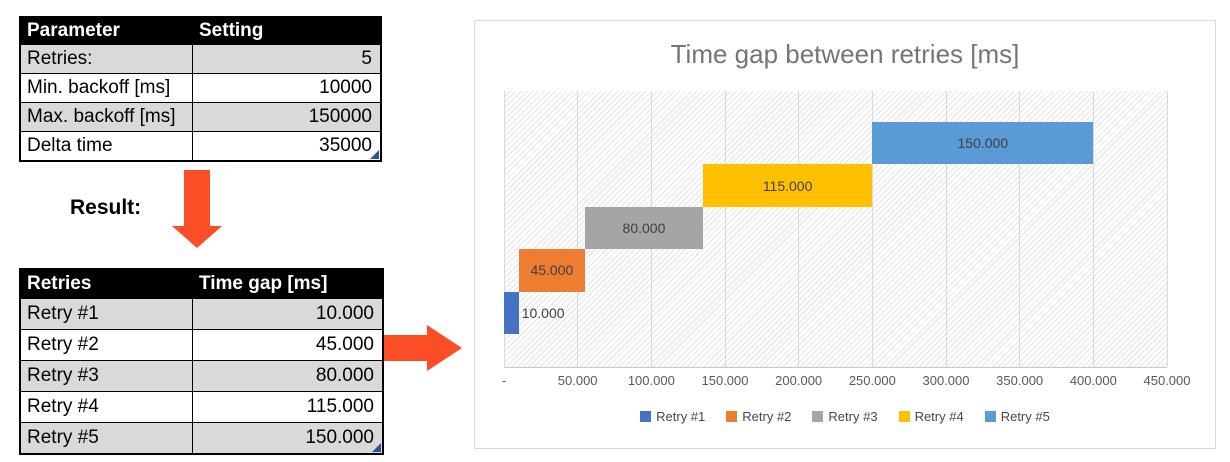 The image size is (1230, 462). I want to click on cell-retry4-label: Retry #4, so click(106, 407).